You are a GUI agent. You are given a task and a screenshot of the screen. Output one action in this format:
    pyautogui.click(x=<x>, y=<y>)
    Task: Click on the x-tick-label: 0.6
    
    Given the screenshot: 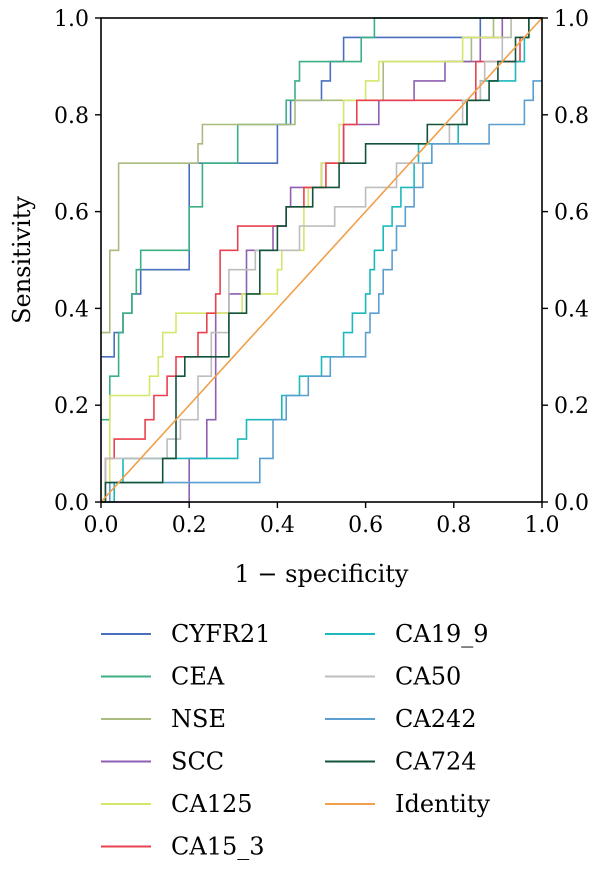 What is the action you would take?
    pyautogui.click(x=365, y=525)
    